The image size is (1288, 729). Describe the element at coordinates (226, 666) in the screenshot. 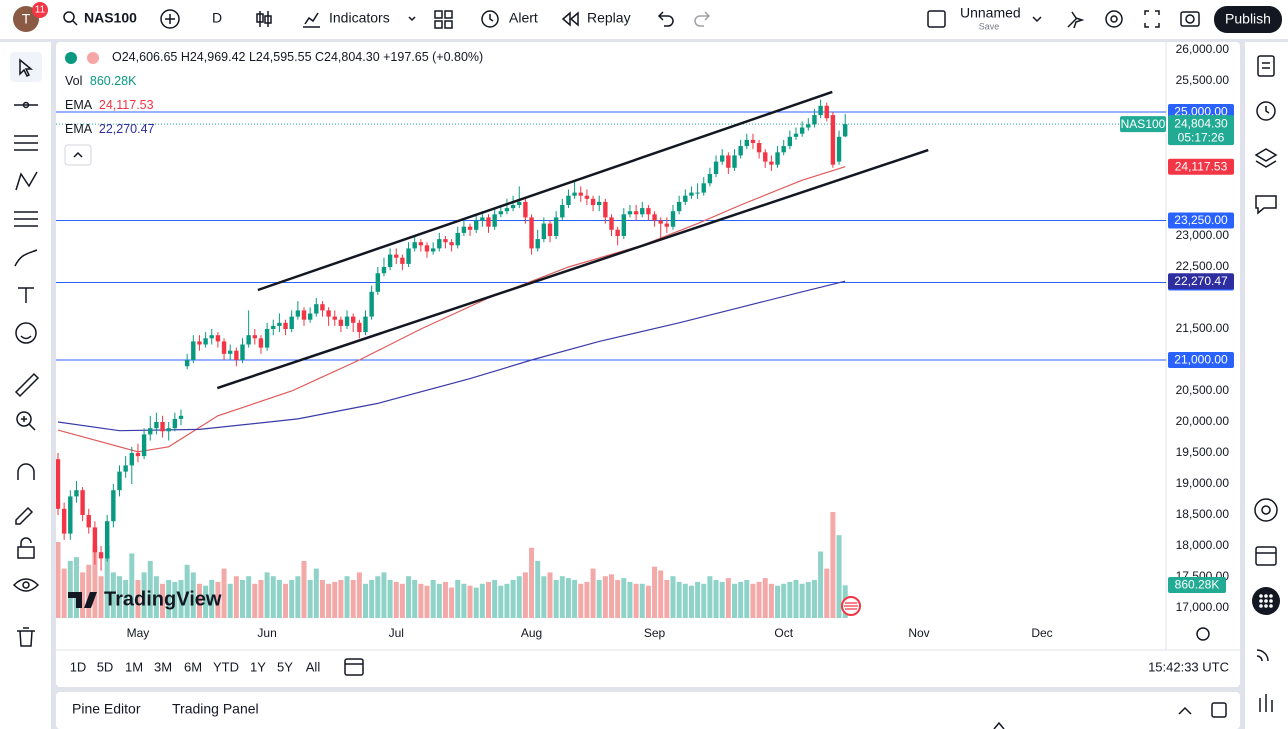

I see `range-button: YTD` at that location.